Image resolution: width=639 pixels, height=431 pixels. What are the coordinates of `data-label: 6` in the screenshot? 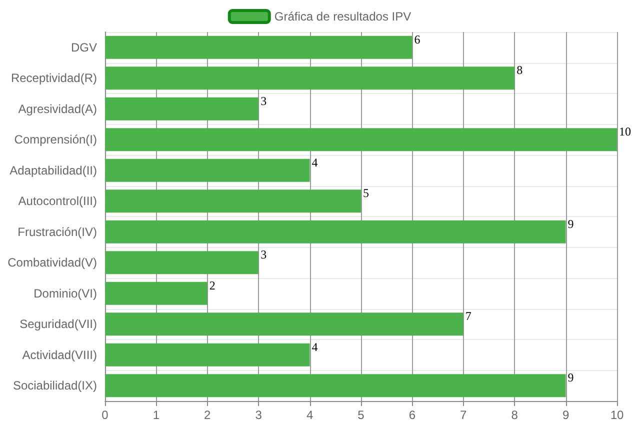 It's located at (417, 39).